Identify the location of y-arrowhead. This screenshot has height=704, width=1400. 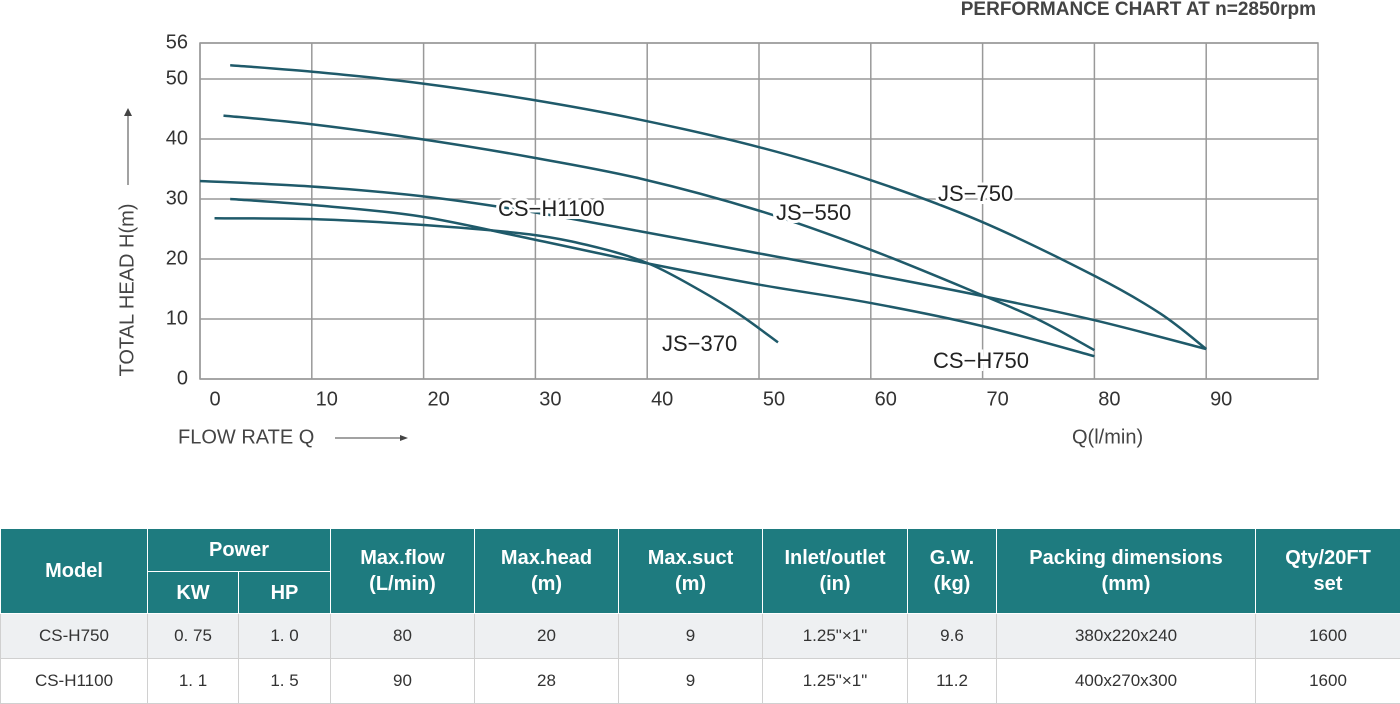
(128, 112).